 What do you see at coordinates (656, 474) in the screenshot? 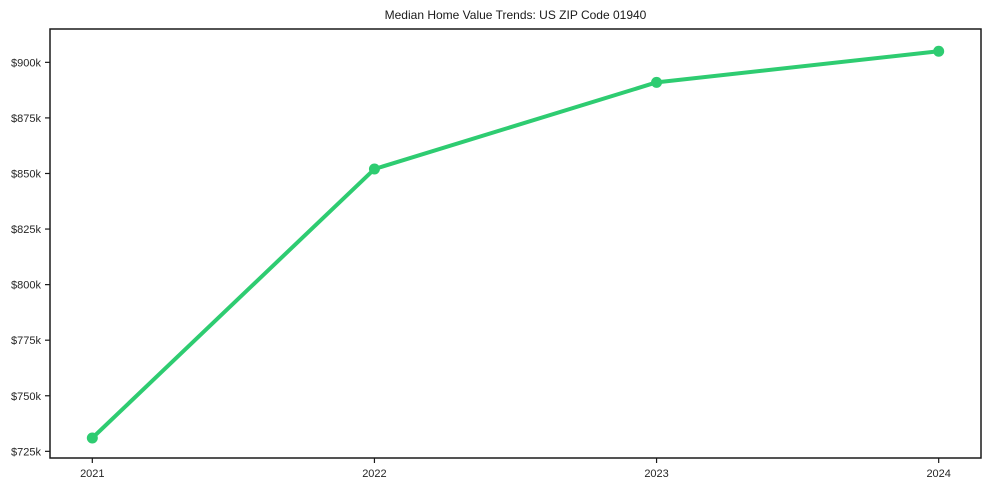
I see `x-tick-label: 2023` at bounding box center [656, 474].